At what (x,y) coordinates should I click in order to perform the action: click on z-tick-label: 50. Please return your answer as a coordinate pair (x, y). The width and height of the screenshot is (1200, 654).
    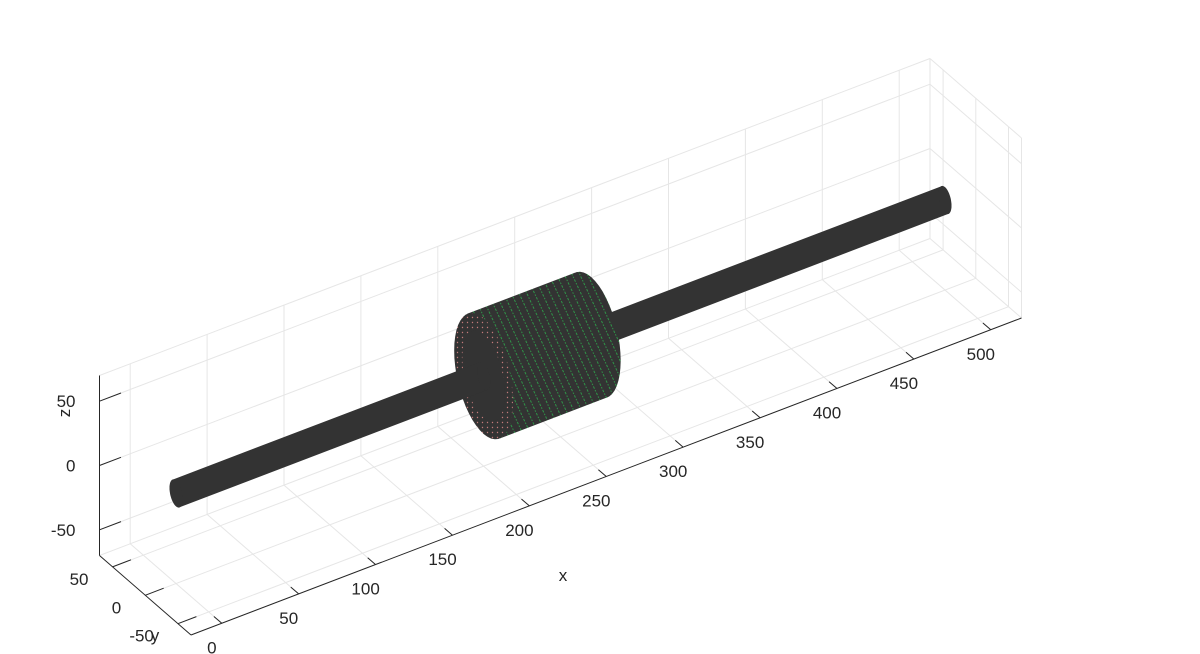
    Looking at the image, I should click on (66, 401).